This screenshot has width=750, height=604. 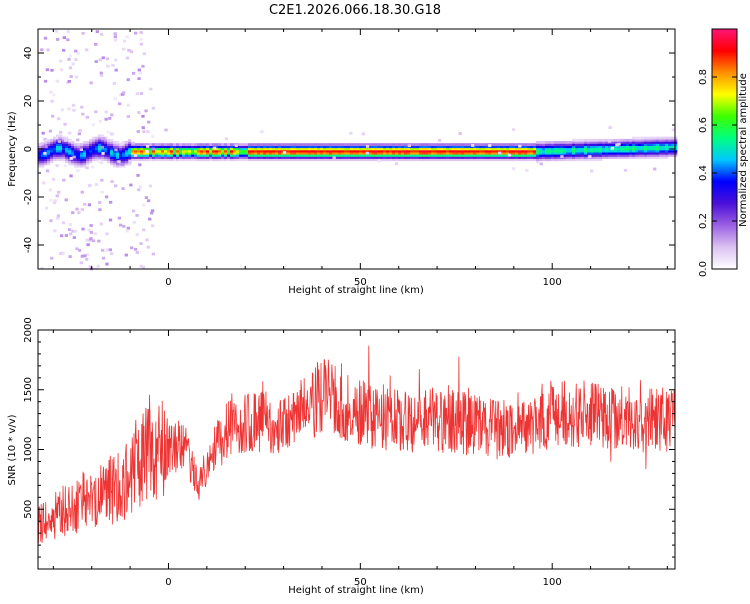 I want to click on snr-ytick-label: 1500, so click(x=28, y=389).